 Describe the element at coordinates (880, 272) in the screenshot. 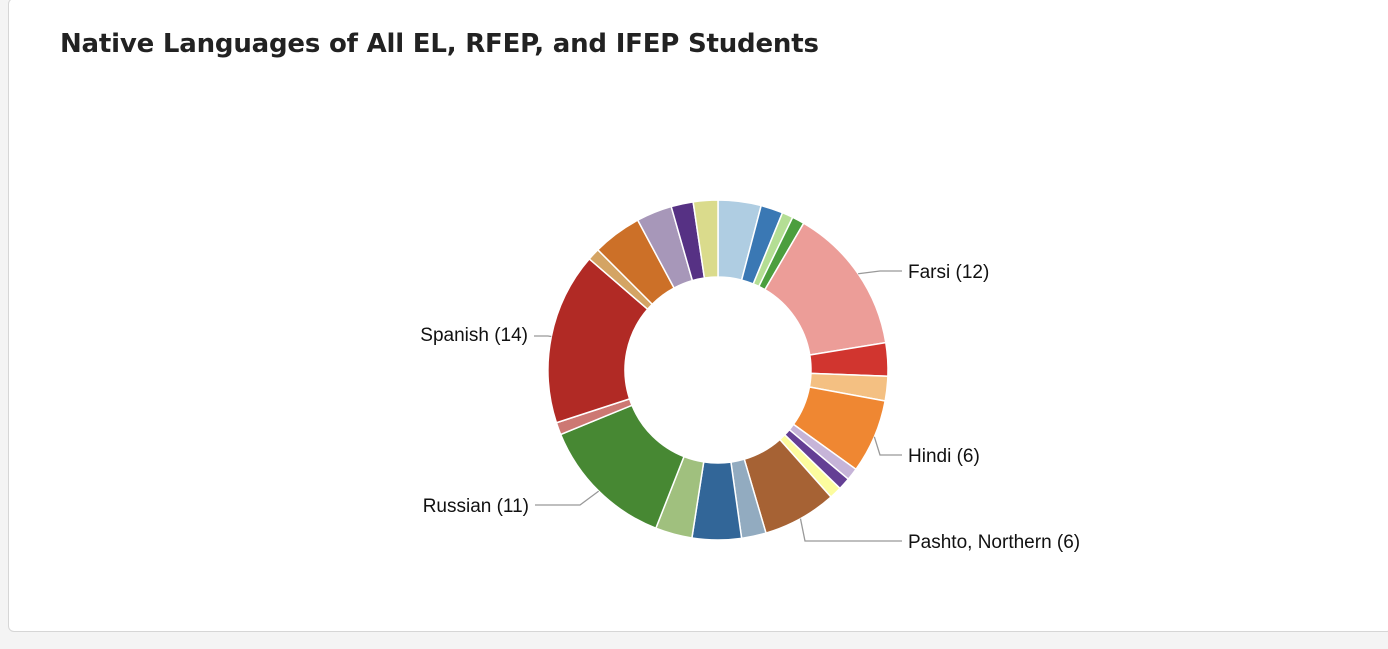

I see `leader-line-farsi` at that location.